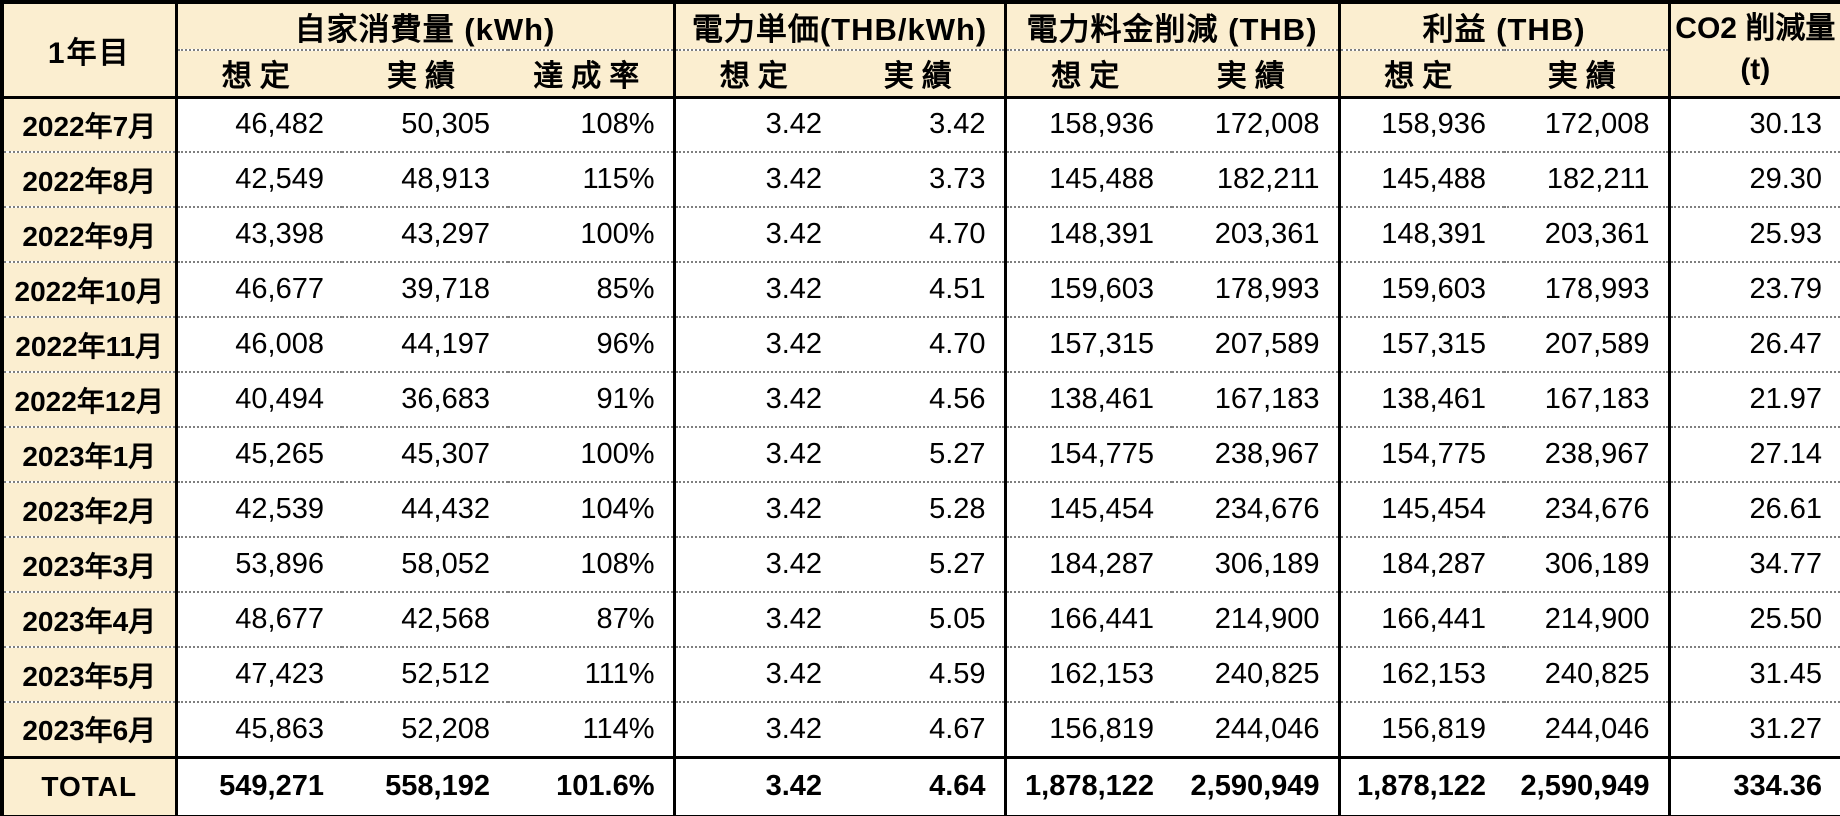 This screenshot has width=1840, height=816. I want to click on month-cell: 2023年2月, so click(89, 509).